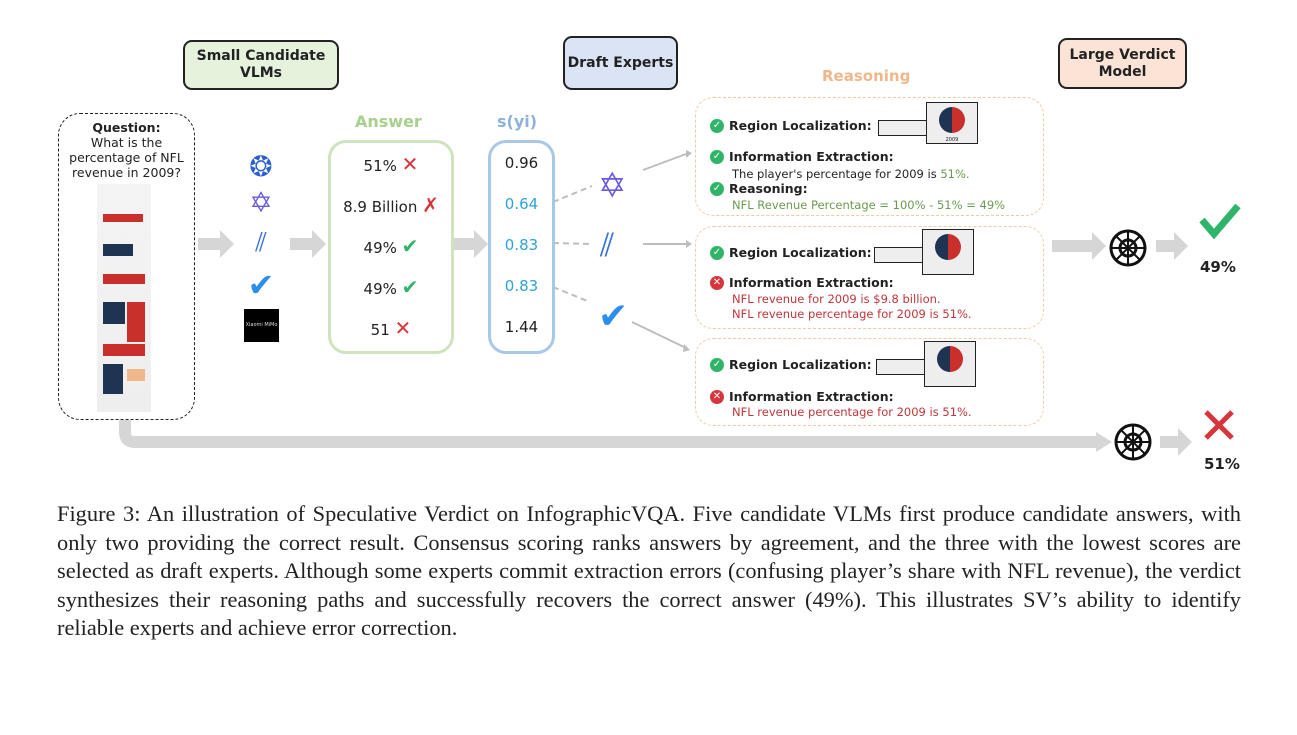 This screenshot has height=735, width=1297. Describe the element at coordinates (851, 174) in the screenshot. I see `extraction-text: The player's percentage for 2009 is 51%.` at that location.